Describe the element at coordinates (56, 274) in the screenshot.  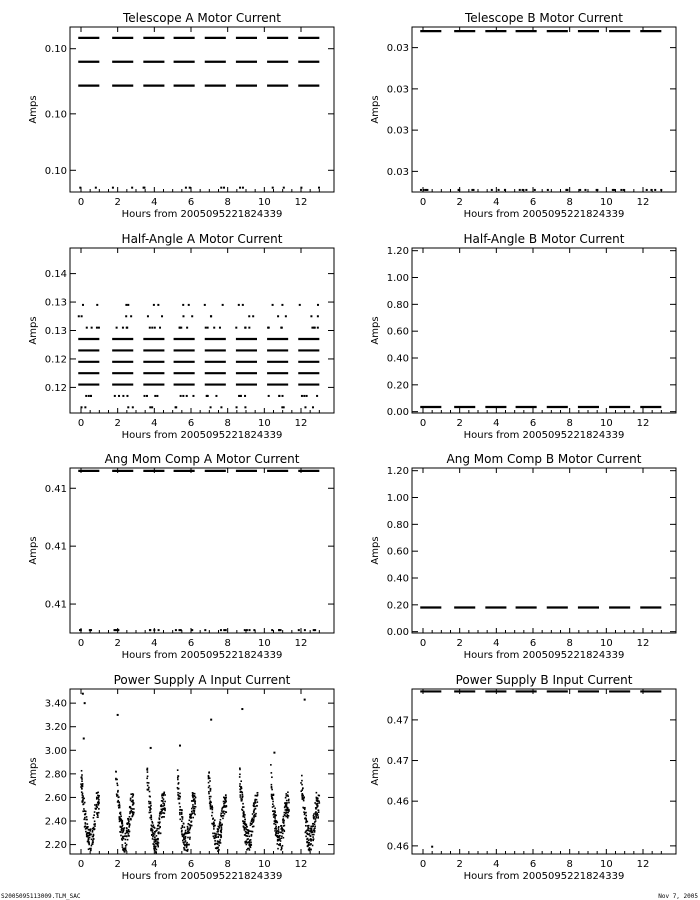
I see `y-tick-label: 0.14` at that location.